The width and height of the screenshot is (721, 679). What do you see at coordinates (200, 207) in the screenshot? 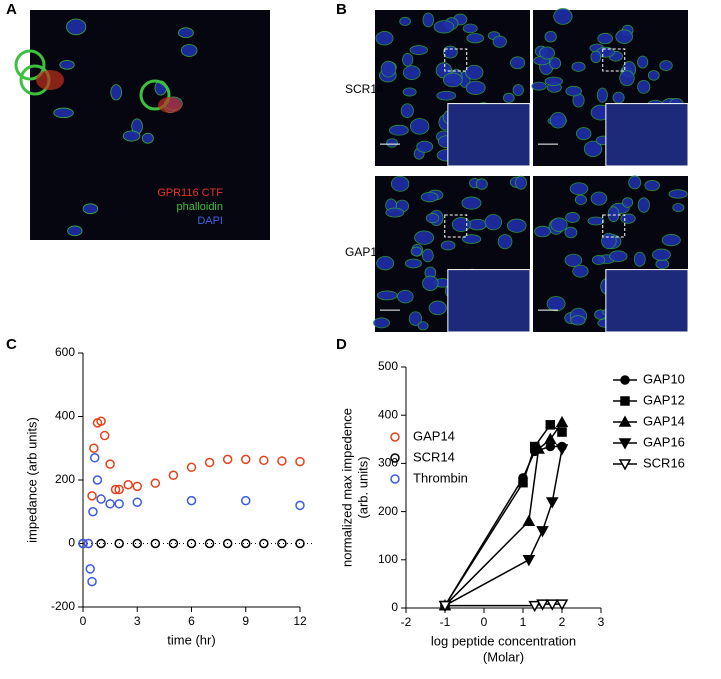
I see `image-legend: phalloidin` at bounding box center [200, 207].